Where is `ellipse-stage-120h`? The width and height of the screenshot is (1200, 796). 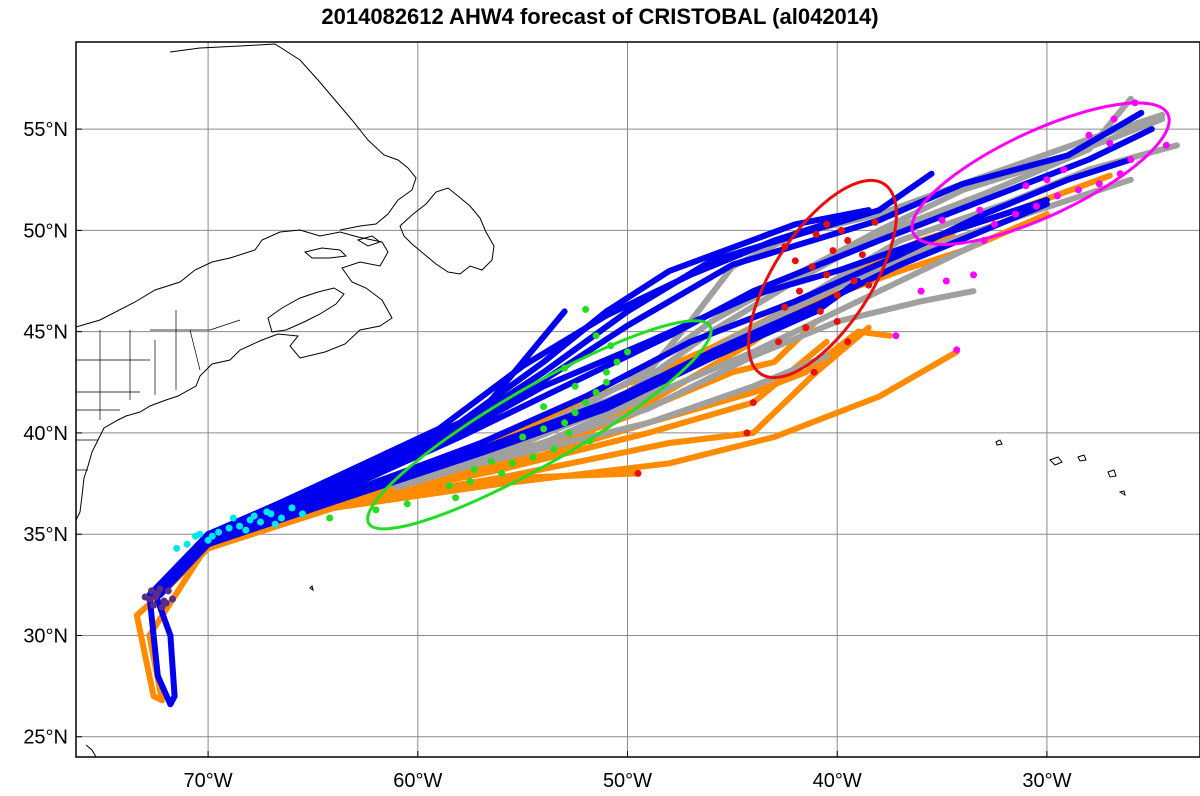 ellipse-stage-120h is located at coordinates (1040, 173).